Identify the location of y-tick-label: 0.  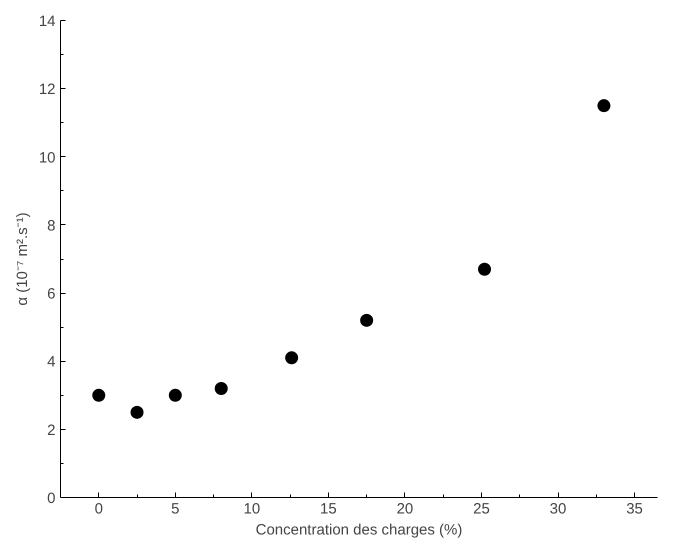
(51, 498).